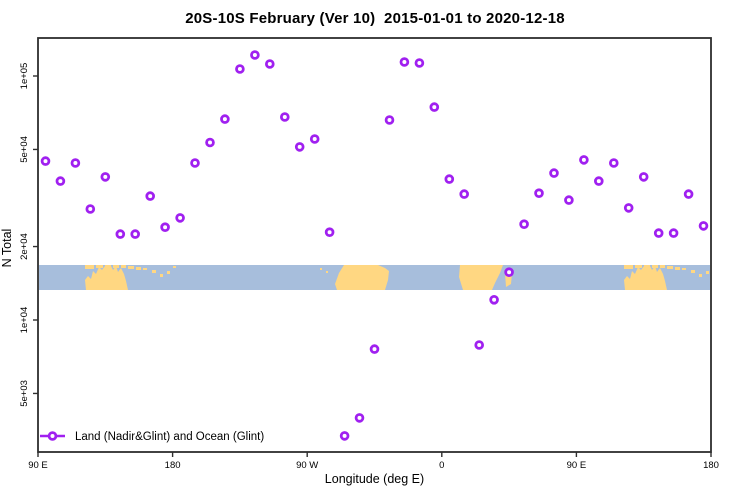  What do you see at coordinates (24, 246) in the screenshot?
I see `y-tick-label: 2e+04` at bounding box center [24, 246].